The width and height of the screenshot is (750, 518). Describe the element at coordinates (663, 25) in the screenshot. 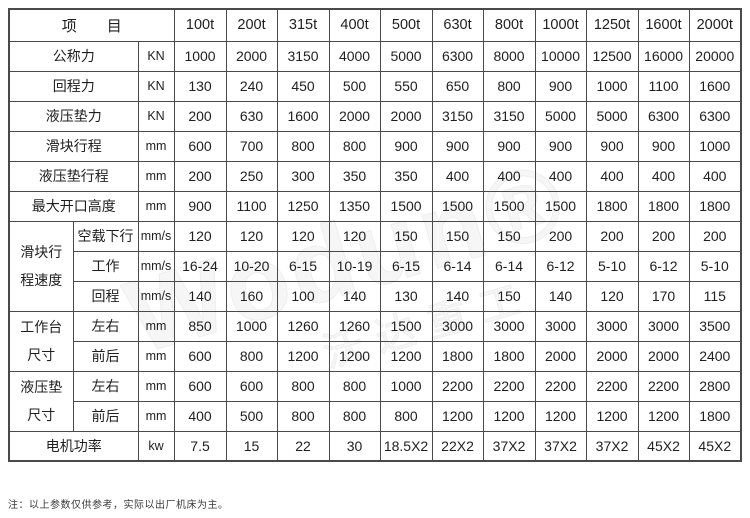

I see `tonnage-column-header: 1600t` at that location.